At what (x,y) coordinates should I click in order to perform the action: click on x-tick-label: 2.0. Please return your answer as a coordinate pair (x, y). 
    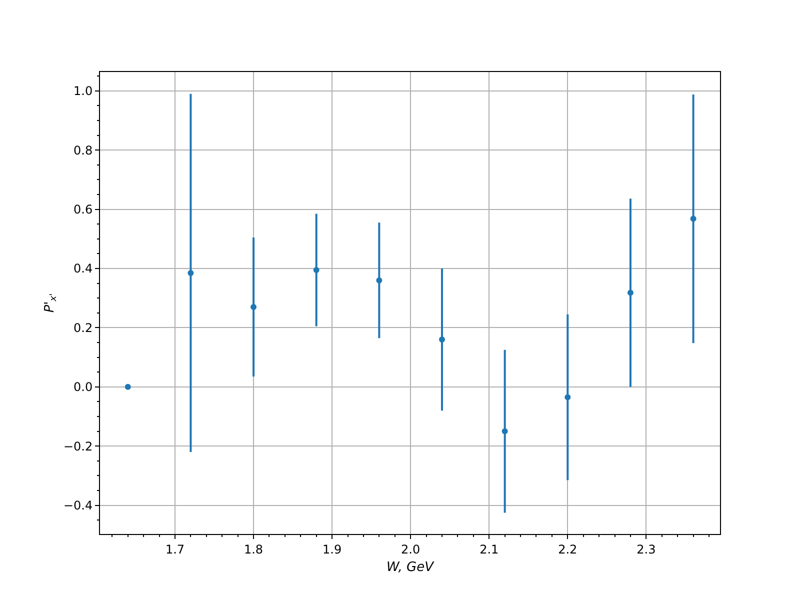
    Looking at the image, I should click on (410, 549).